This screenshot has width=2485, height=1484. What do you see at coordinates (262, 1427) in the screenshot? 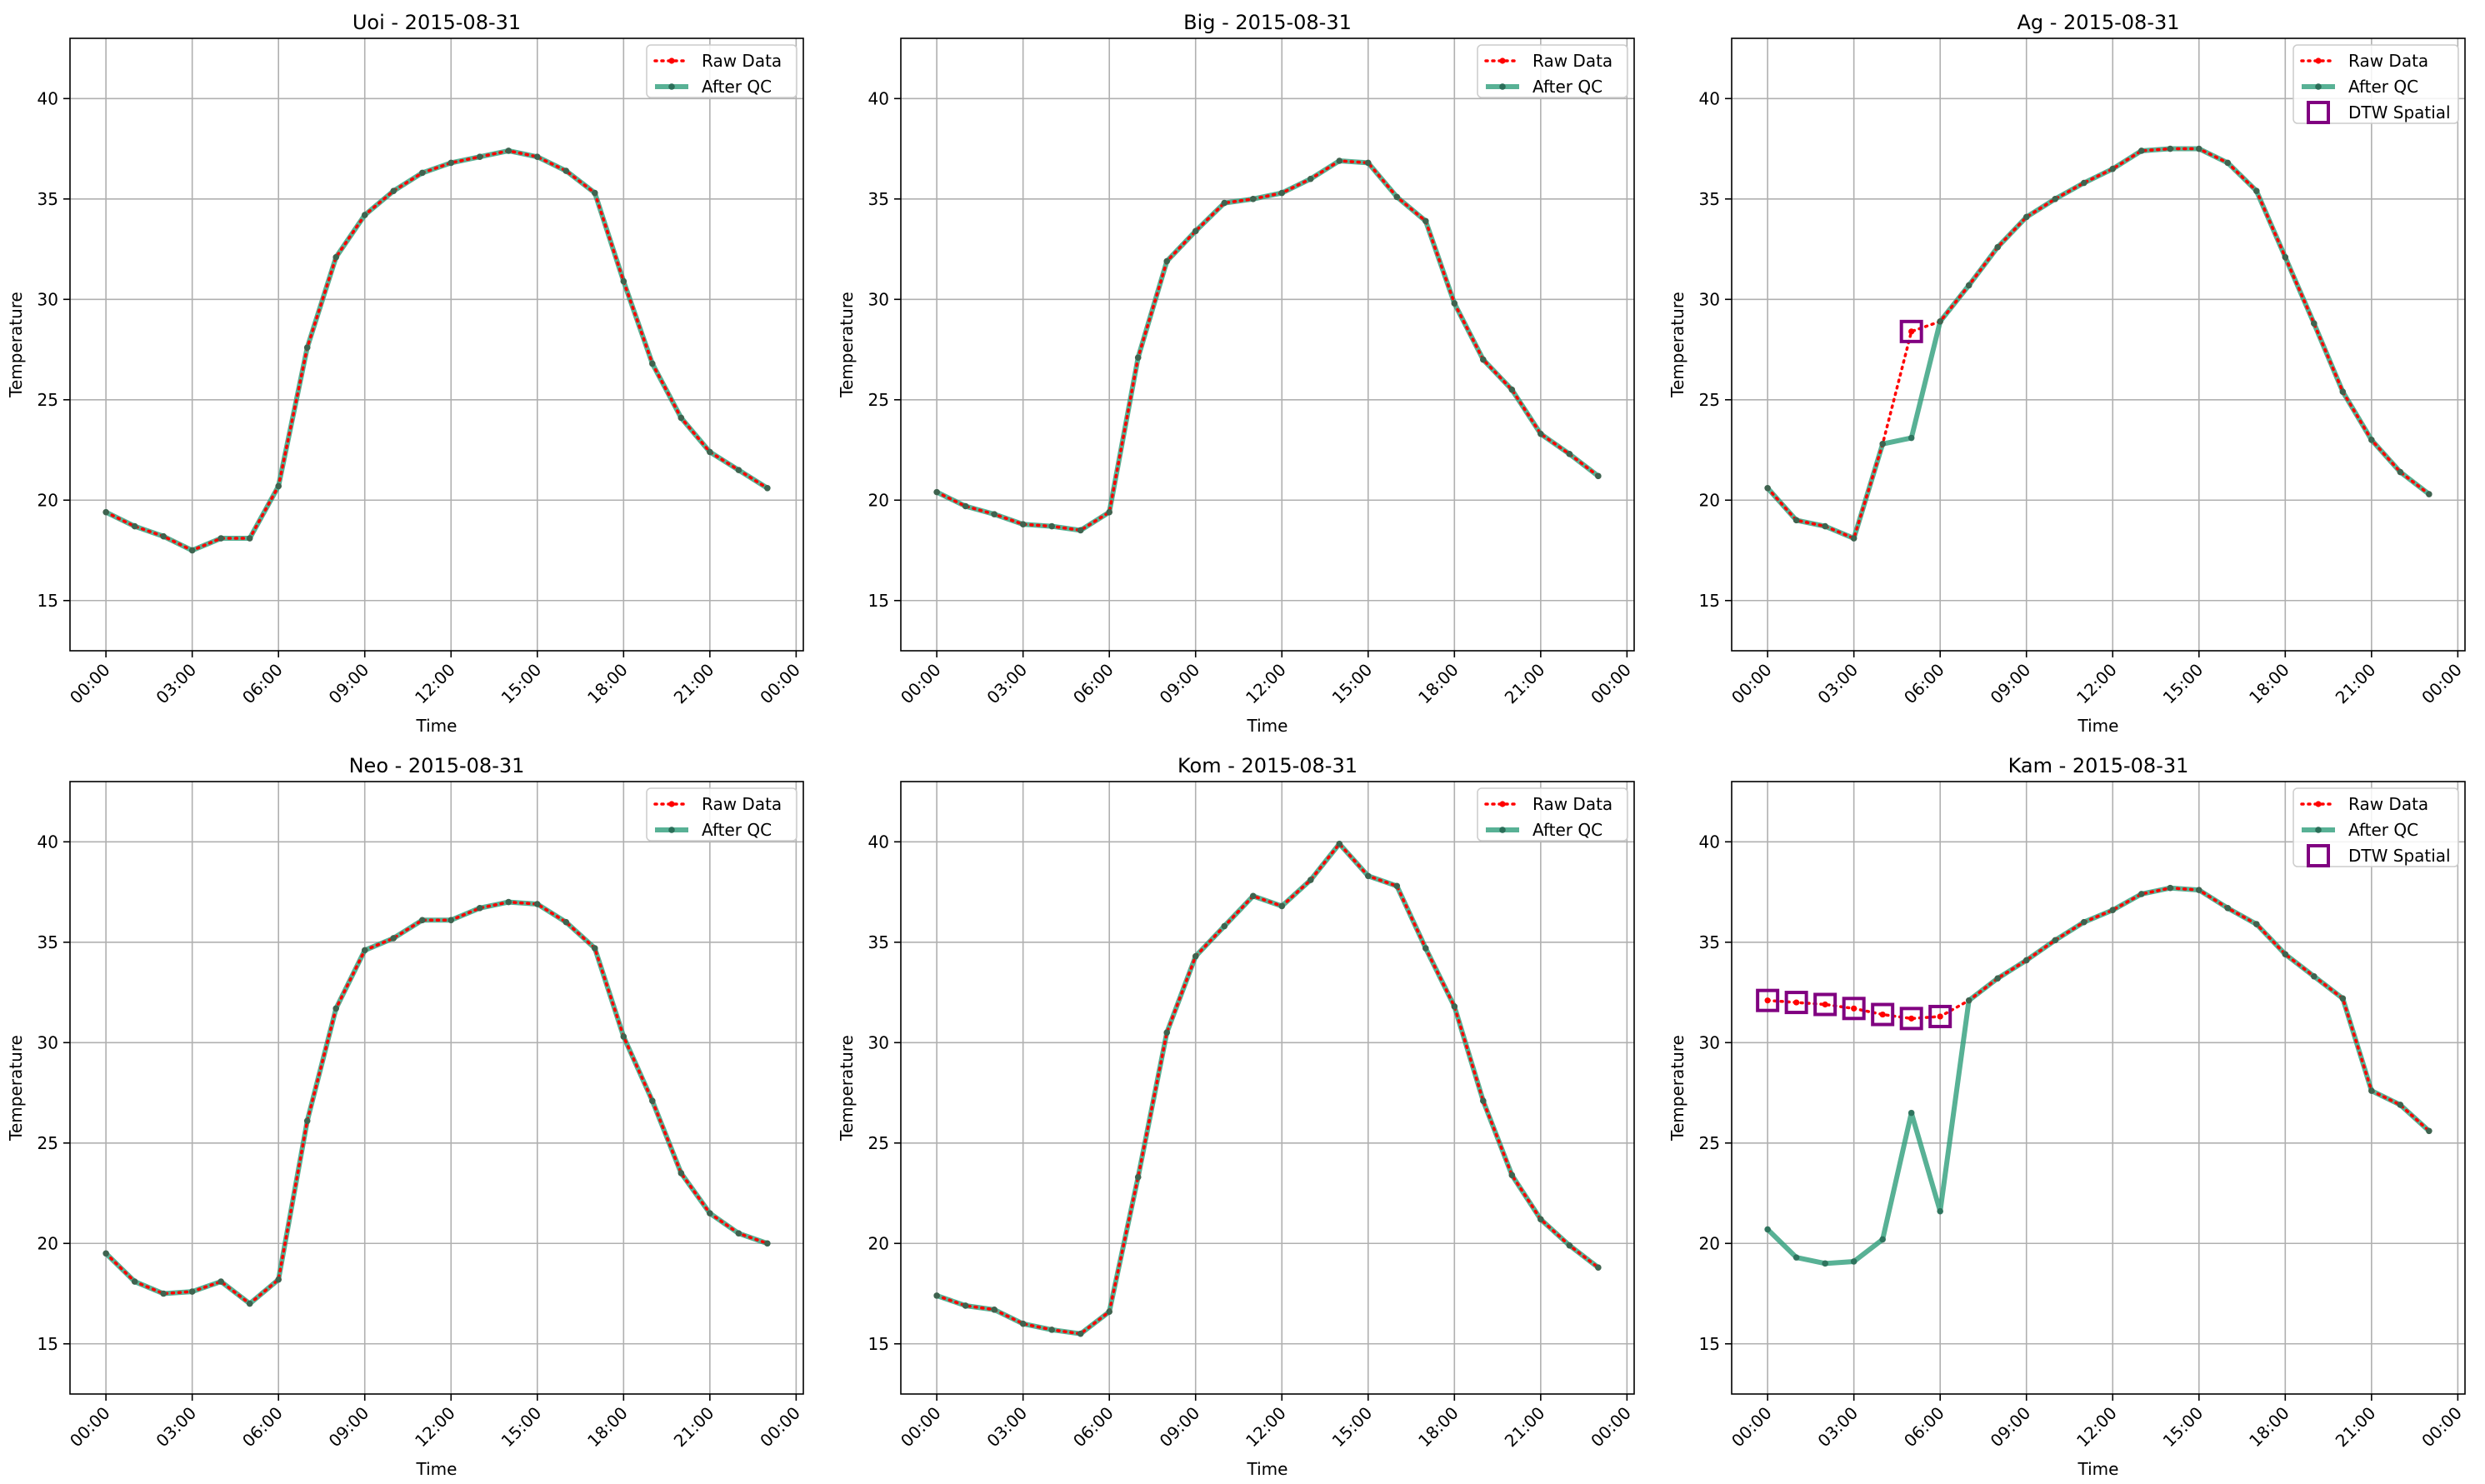
I see `x-tick-label: 06:00` at bounding box center [262, 1427].